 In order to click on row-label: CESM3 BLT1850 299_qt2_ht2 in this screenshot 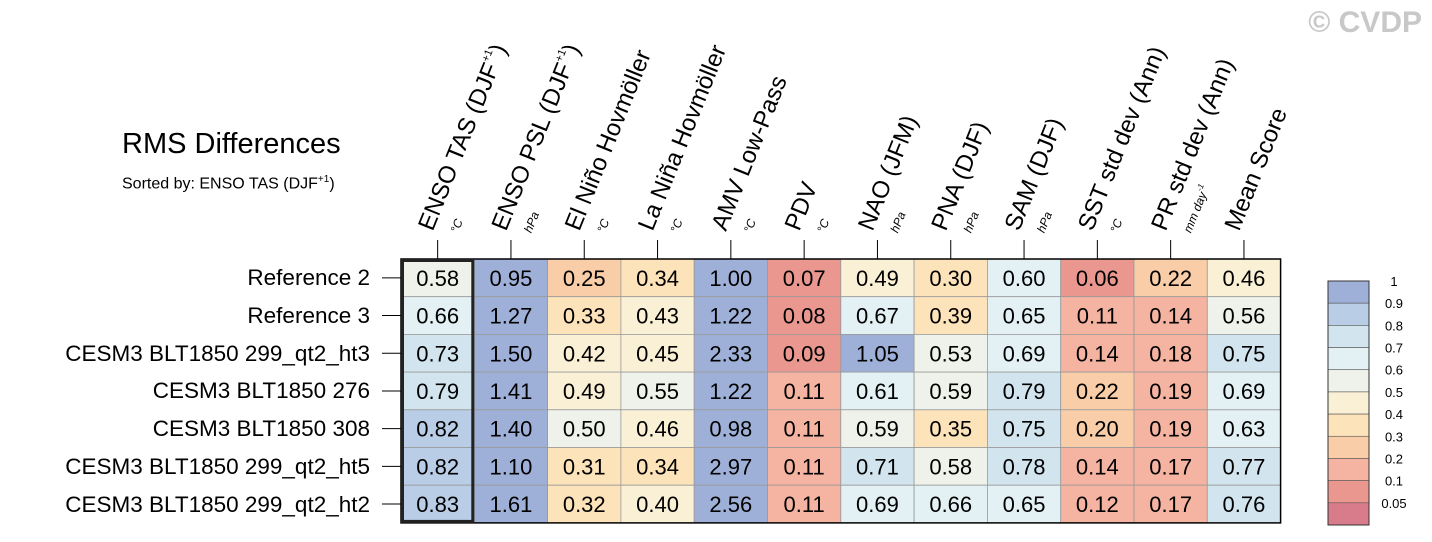, I will do `click(217, 504)`.